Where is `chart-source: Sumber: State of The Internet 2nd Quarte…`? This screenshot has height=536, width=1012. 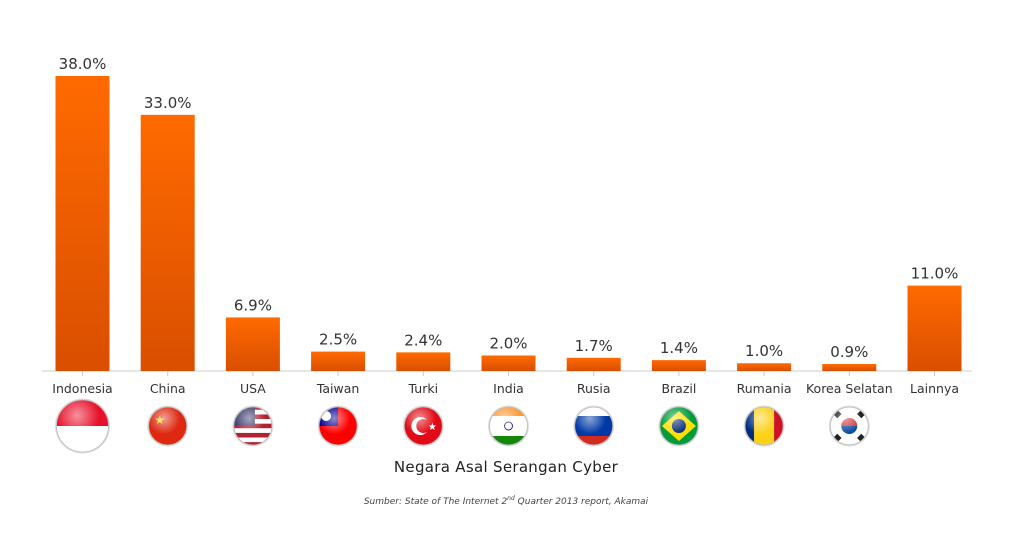
chart-source: Sumber: State of The Internet 2nd Quarte… is located at coordinates (506, 501).